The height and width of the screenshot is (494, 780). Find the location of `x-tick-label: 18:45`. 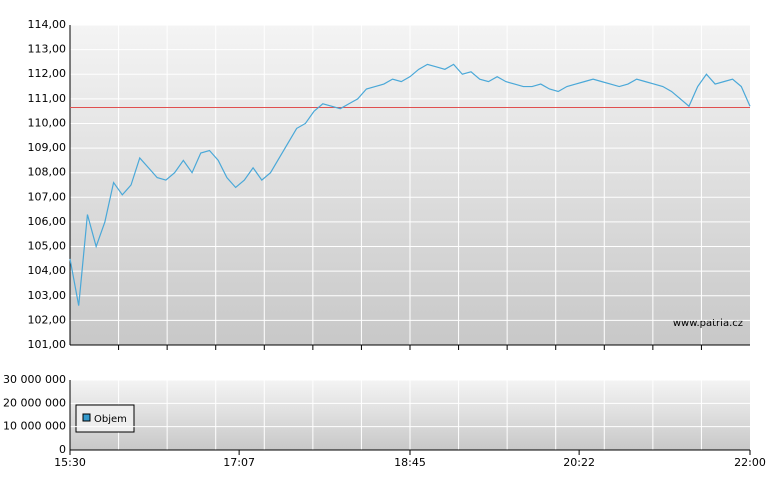

x-tick-label: 18:45 is located at coordinates (410, 462).